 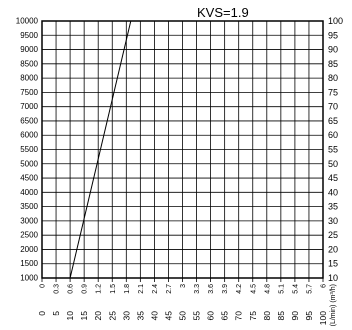 I want to click on x-axis-unit-label: (L/min) (m³/h), so click(x=333, y=305).